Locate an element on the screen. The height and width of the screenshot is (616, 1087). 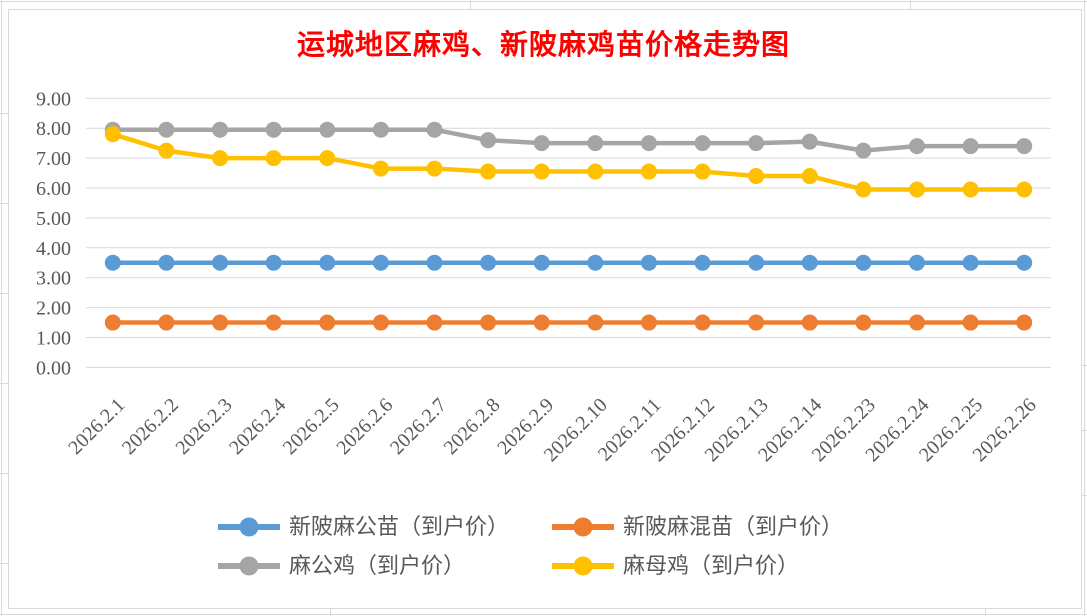
y-axis-tick-label: 0.00 is located at coordinates (53, 368).